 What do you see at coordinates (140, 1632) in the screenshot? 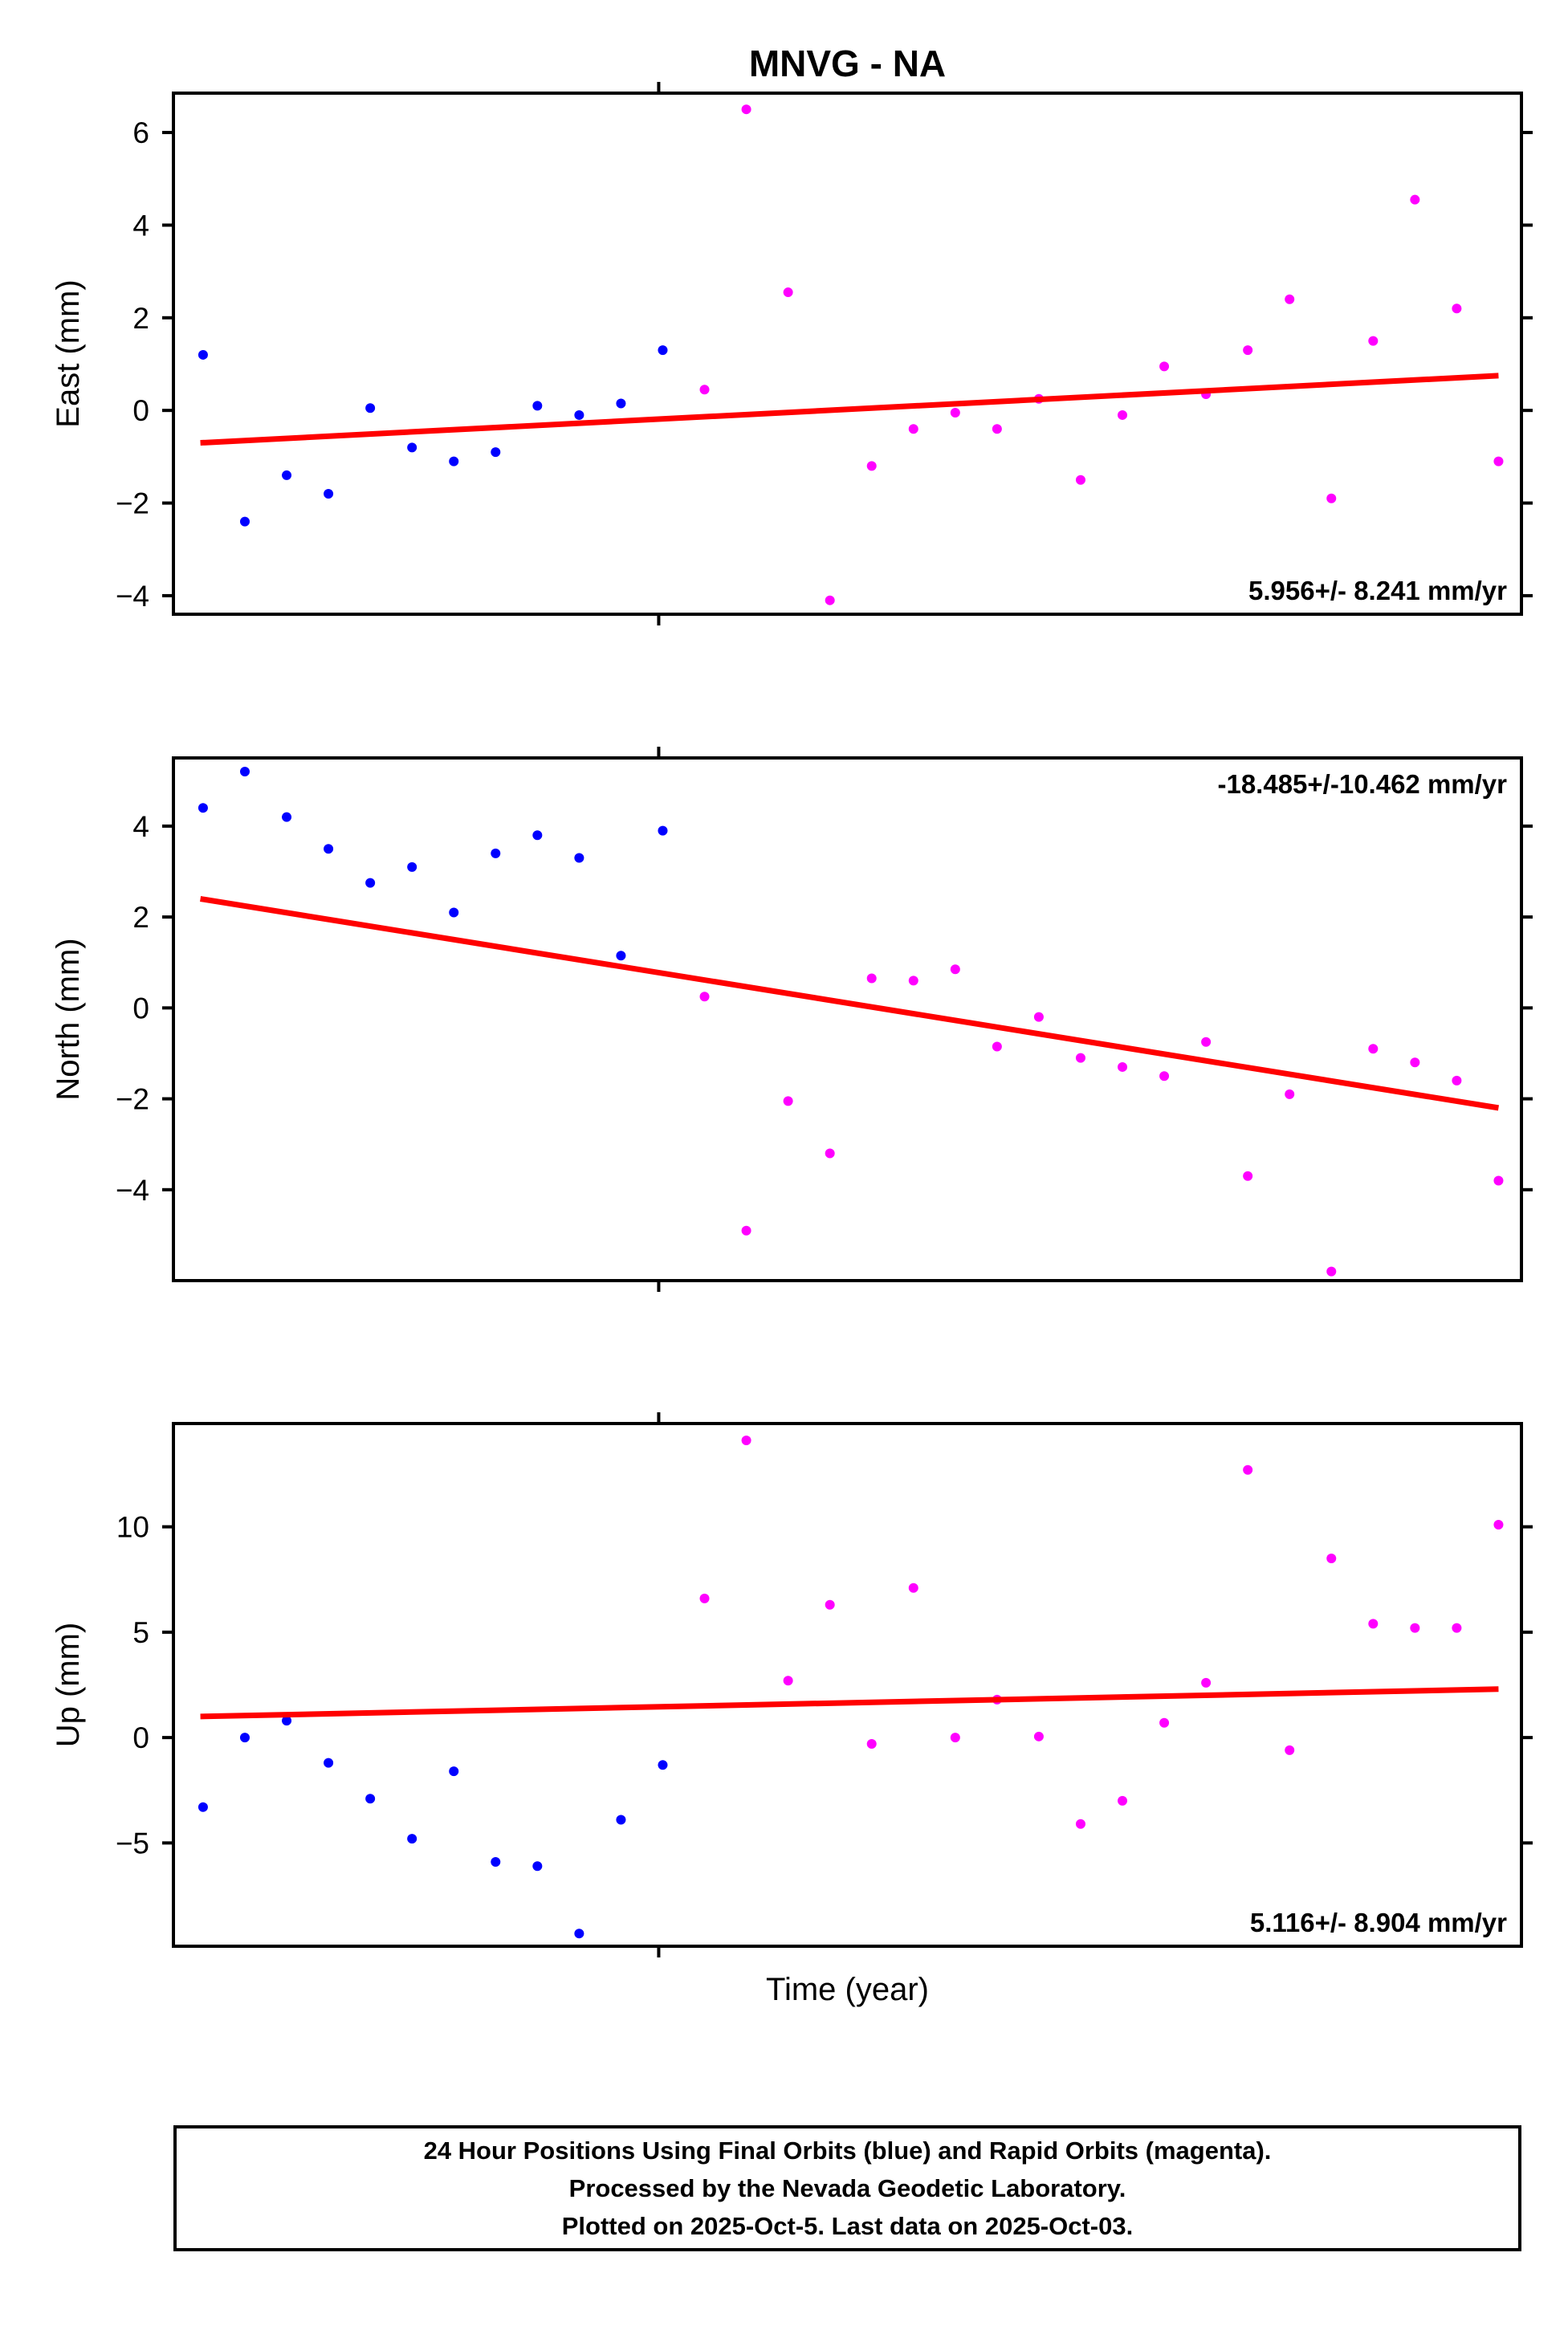
I see `y-tick-label: 5` at bounding box center [140, 1632].